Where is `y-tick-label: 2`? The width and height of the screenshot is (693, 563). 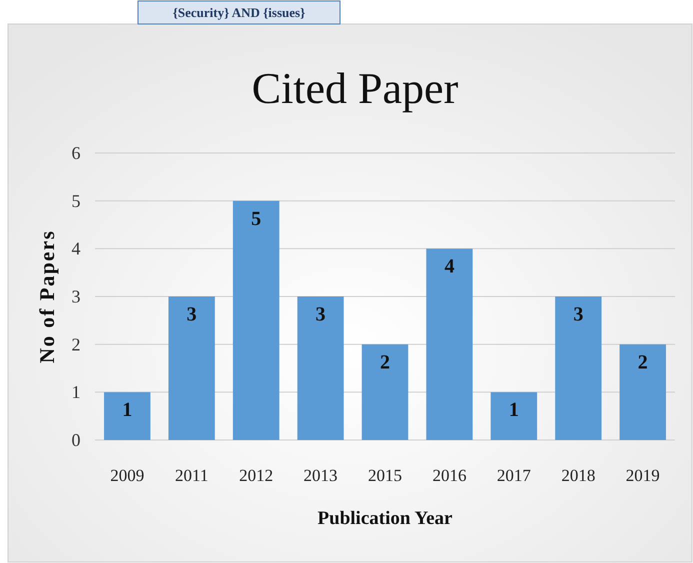
y-tick-label: 2 is located at coordinates (76, 344).